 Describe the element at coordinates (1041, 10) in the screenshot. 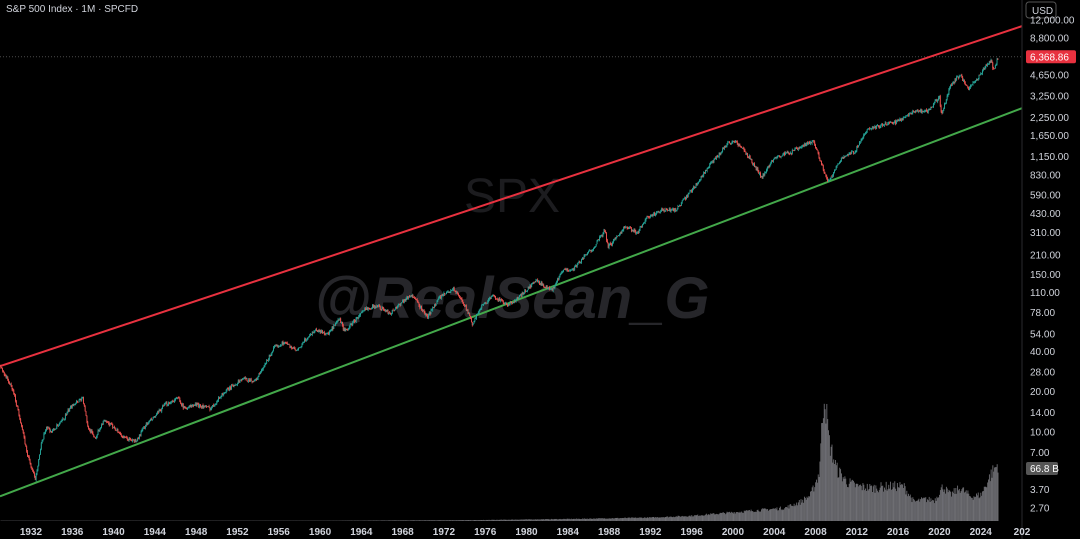

I see `currency-box` at that location.